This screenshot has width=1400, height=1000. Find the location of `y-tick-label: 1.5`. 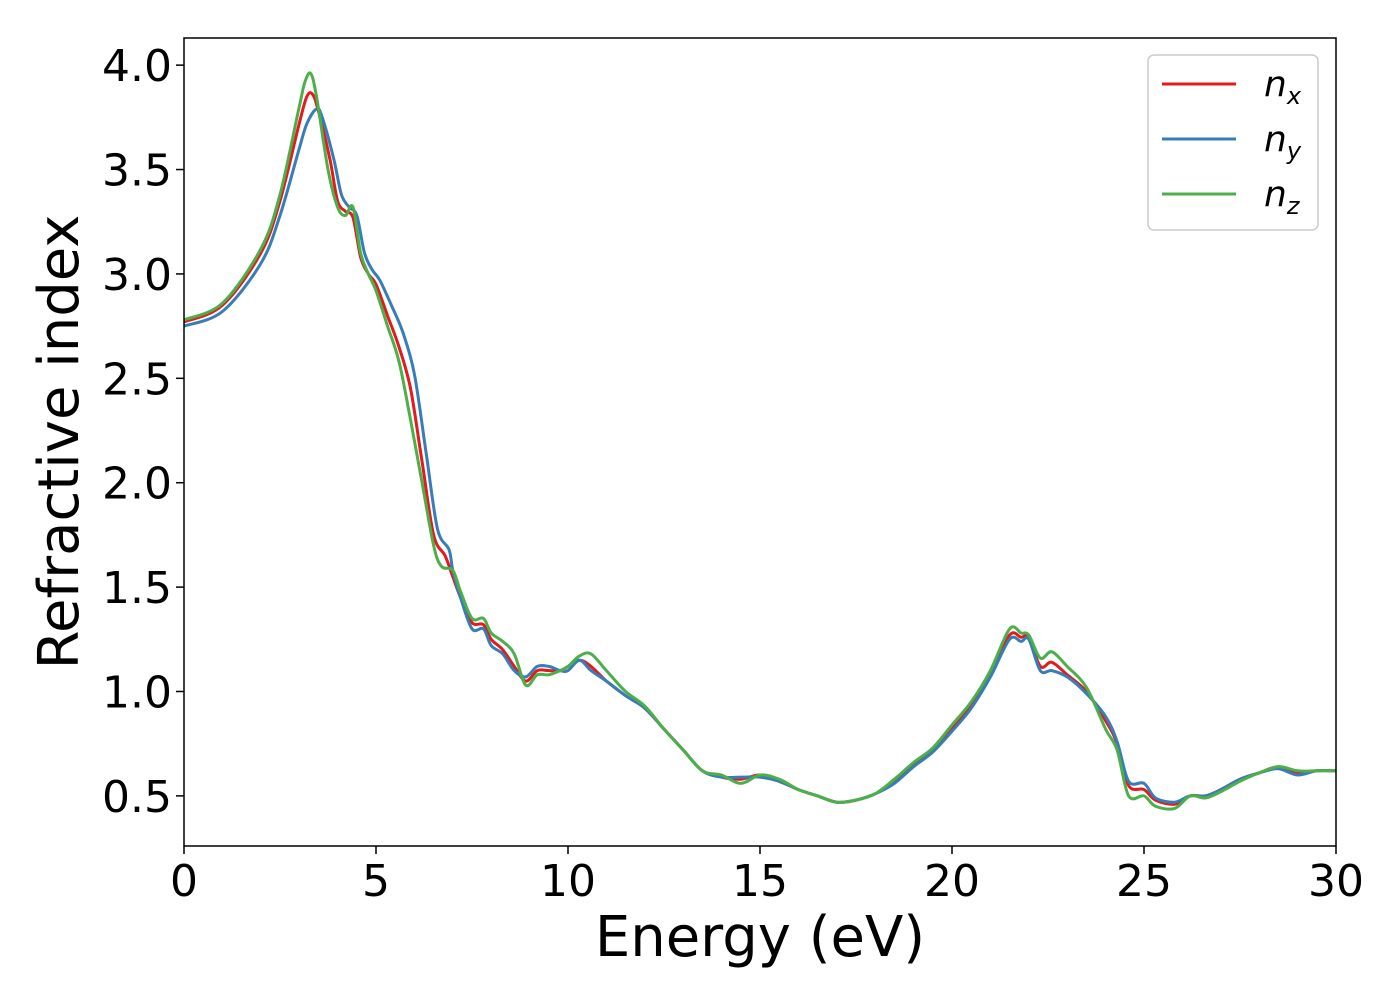

y-tick-label: 1.5 is located at coordinates (137, 588).